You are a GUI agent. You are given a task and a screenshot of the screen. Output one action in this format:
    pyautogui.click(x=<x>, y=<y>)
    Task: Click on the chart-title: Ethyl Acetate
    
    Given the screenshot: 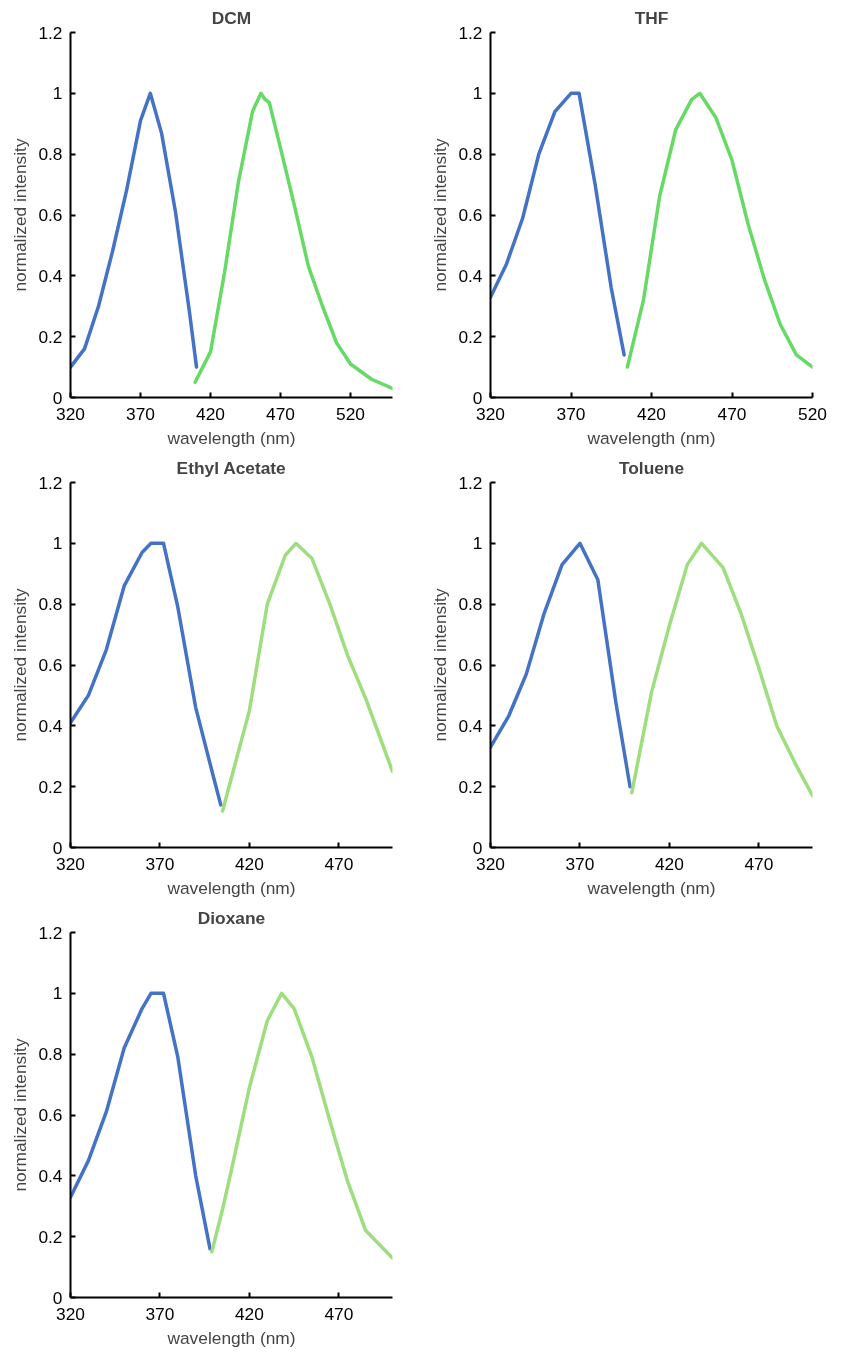 What is the action you would take?
    pyautogui.click(x=231, y=467)
    